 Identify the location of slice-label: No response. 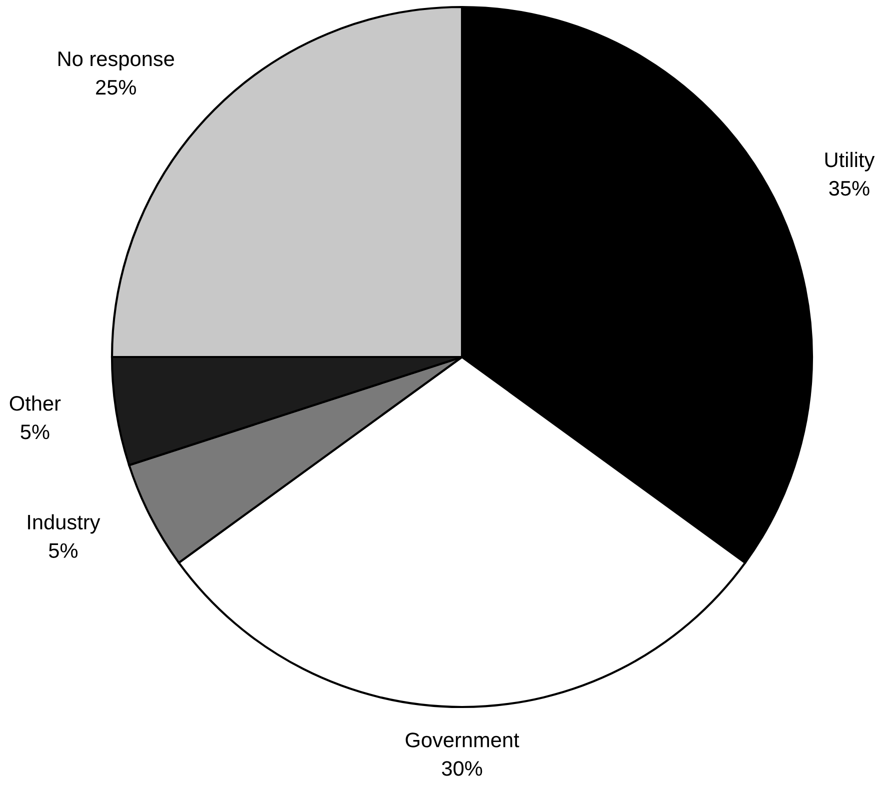
(116, 61).